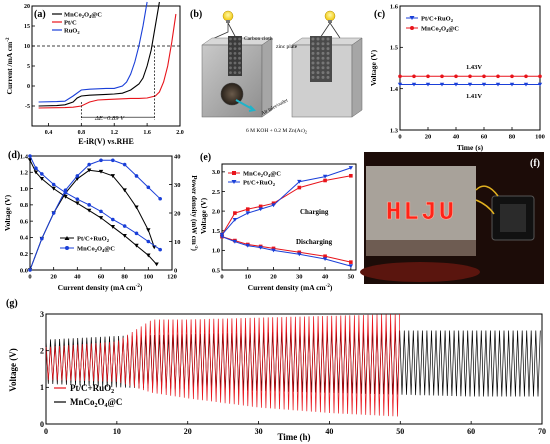 The width and height of the screenshot is (550, 444). I want to click on y-tick-label: 0.5, so click(216, 270).